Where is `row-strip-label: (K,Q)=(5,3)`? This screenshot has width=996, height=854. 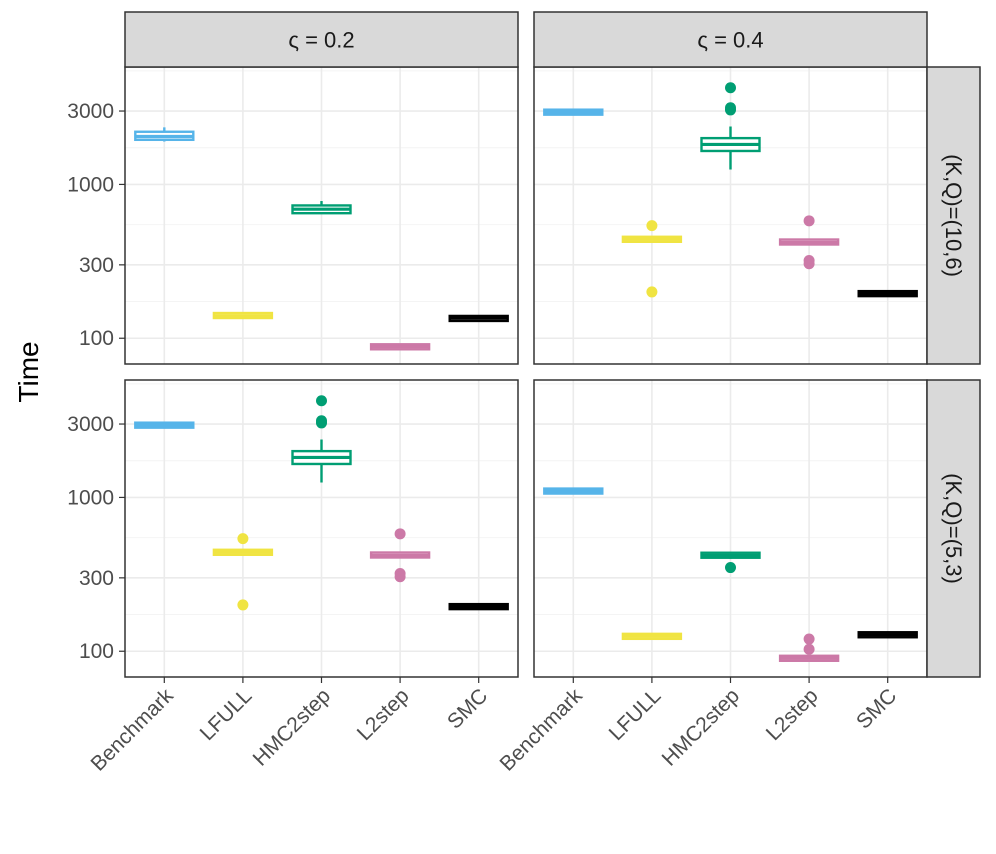 row-strip-label: (K,Q)=(5,3) is located at coordinates (953, 528).